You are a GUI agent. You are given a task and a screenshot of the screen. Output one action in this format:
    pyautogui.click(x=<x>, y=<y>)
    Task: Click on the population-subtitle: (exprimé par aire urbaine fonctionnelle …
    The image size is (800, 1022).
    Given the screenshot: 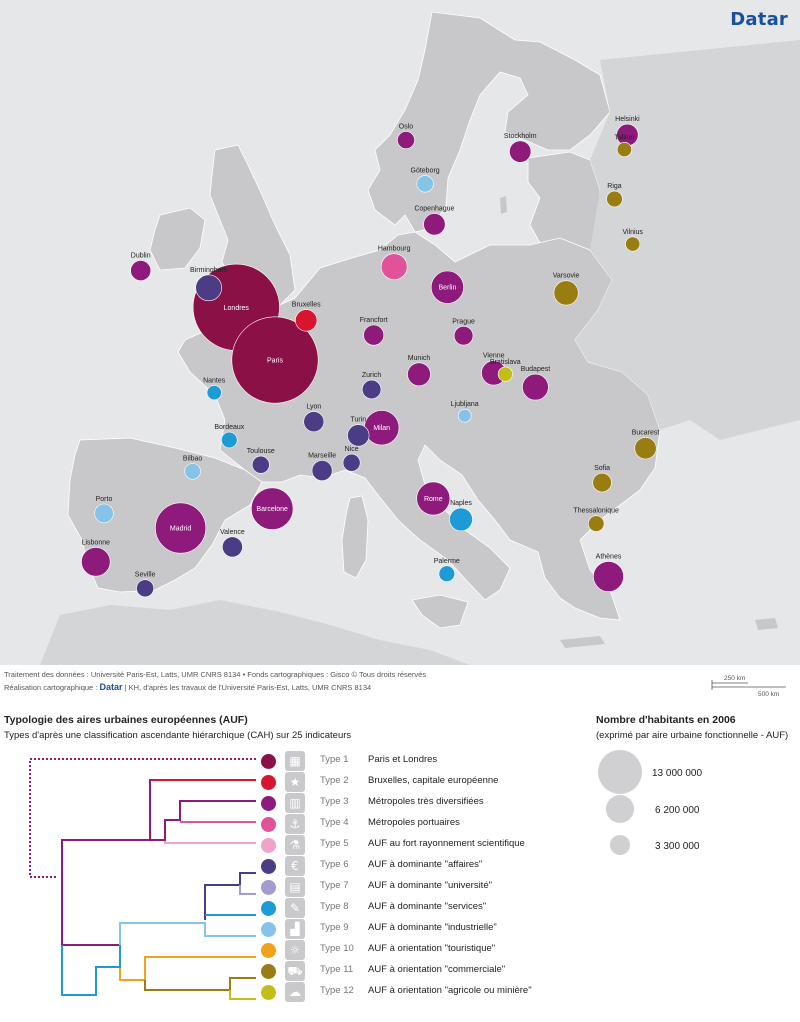 What is the action you would take?
    pyautogui.click(x=692, y=735)
    